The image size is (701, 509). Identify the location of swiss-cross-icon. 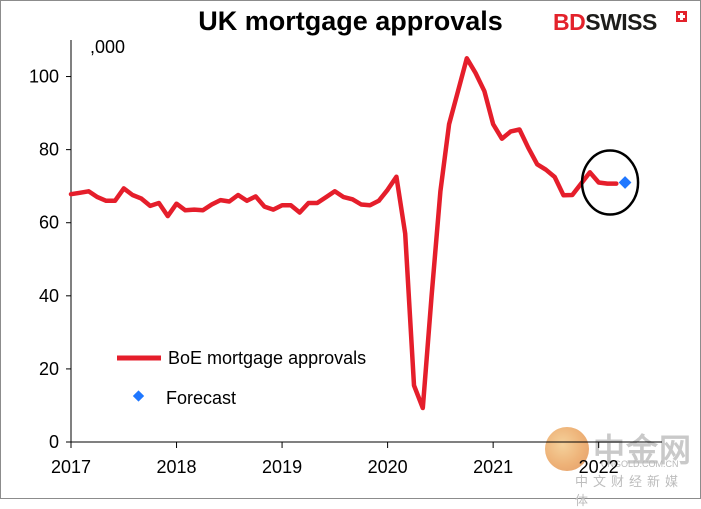
(681, 16).